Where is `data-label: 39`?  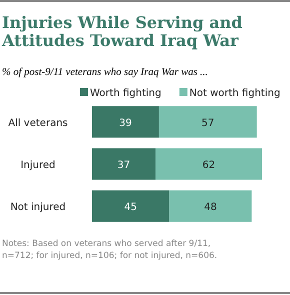
data-label: 39 is located at coordinates (125, 123).